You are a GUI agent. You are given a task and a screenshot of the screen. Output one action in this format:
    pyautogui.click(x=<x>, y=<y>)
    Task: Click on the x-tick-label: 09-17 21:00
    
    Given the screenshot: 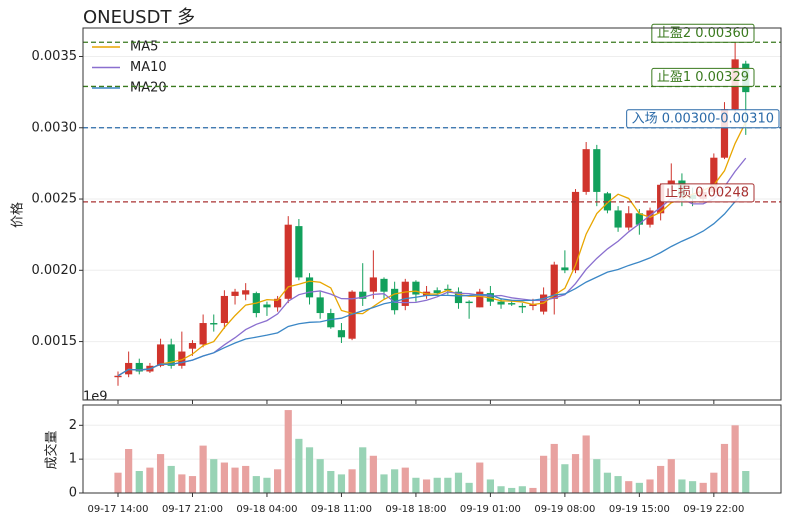 What is the action you would take?
    pyautogui.click(x=192, y=509)
    